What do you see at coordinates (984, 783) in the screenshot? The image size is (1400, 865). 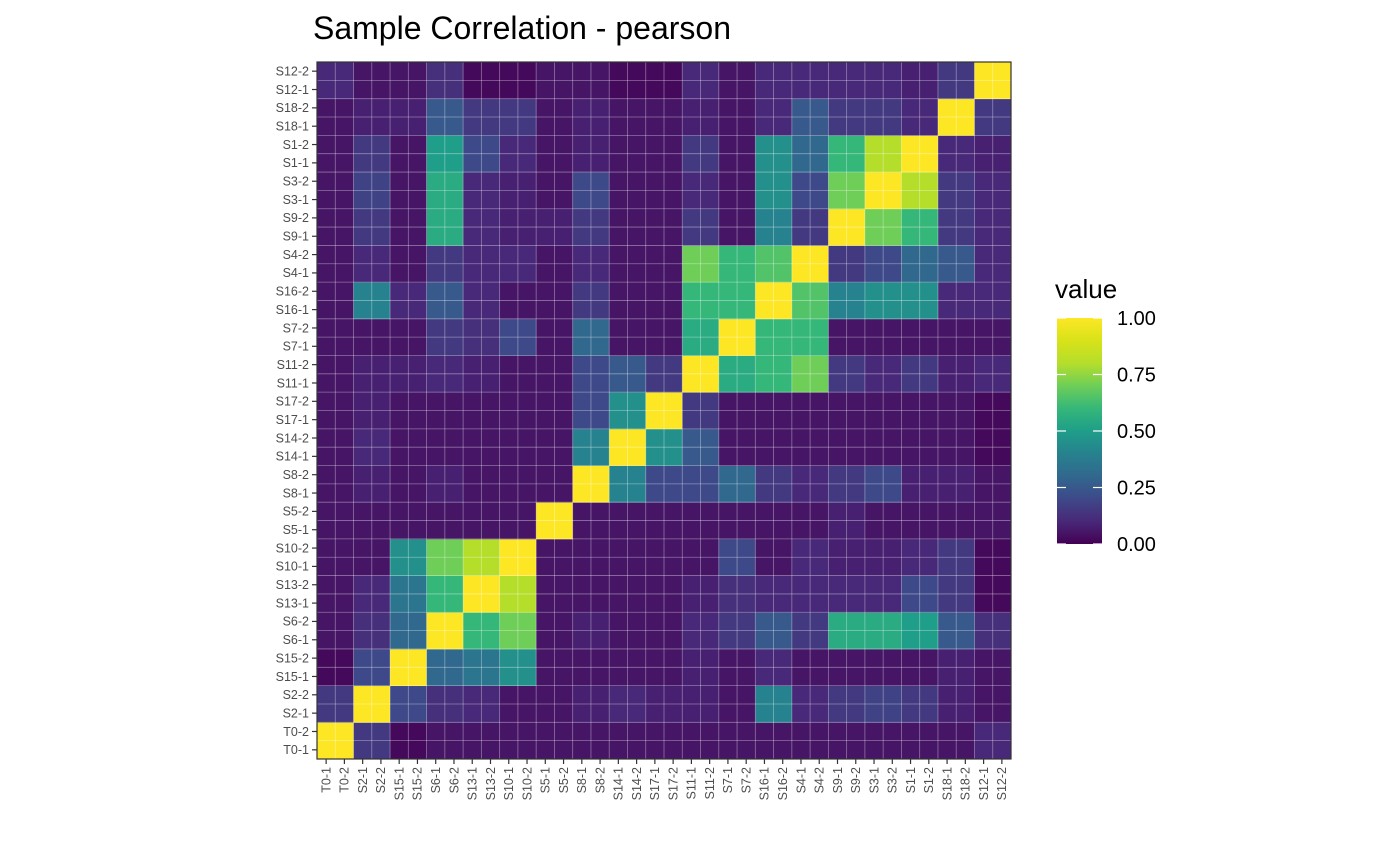 I see `x-tick-label: S12-1` at bounding box center [984, 783].